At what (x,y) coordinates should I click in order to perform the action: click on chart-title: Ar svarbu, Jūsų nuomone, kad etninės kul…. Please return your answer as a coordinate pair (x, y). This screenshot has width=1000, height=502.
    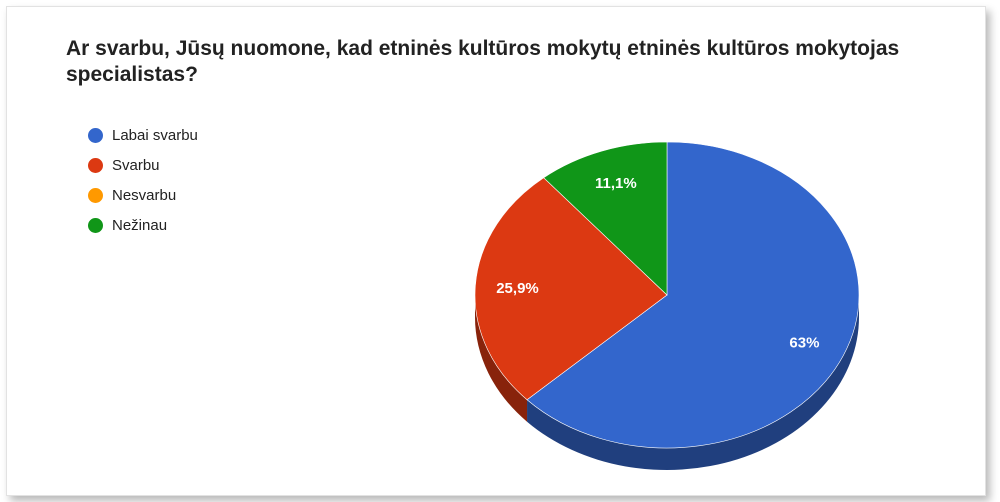
    Looking at the image, I should click on (483, 61).